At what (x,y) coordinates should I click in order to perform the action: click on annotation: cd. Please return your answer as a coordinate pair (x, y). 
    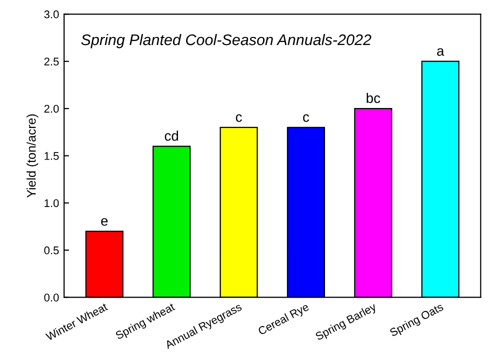
    Looking at the image, I should click on (171, 135).